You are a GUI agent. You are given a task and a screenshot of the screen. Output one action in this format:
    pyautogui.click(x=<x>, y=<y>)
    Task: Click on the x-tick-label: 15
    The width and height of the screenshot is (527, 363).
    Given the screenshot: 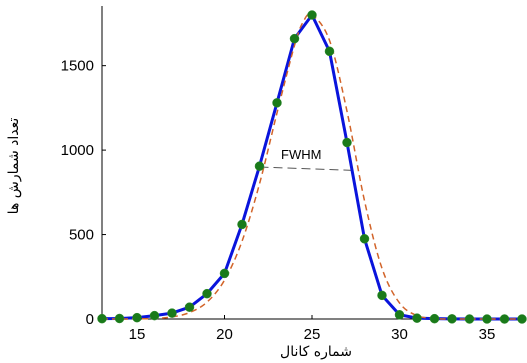 What is the action you would take?
    pyautogui.click(x=137, y=334)
    